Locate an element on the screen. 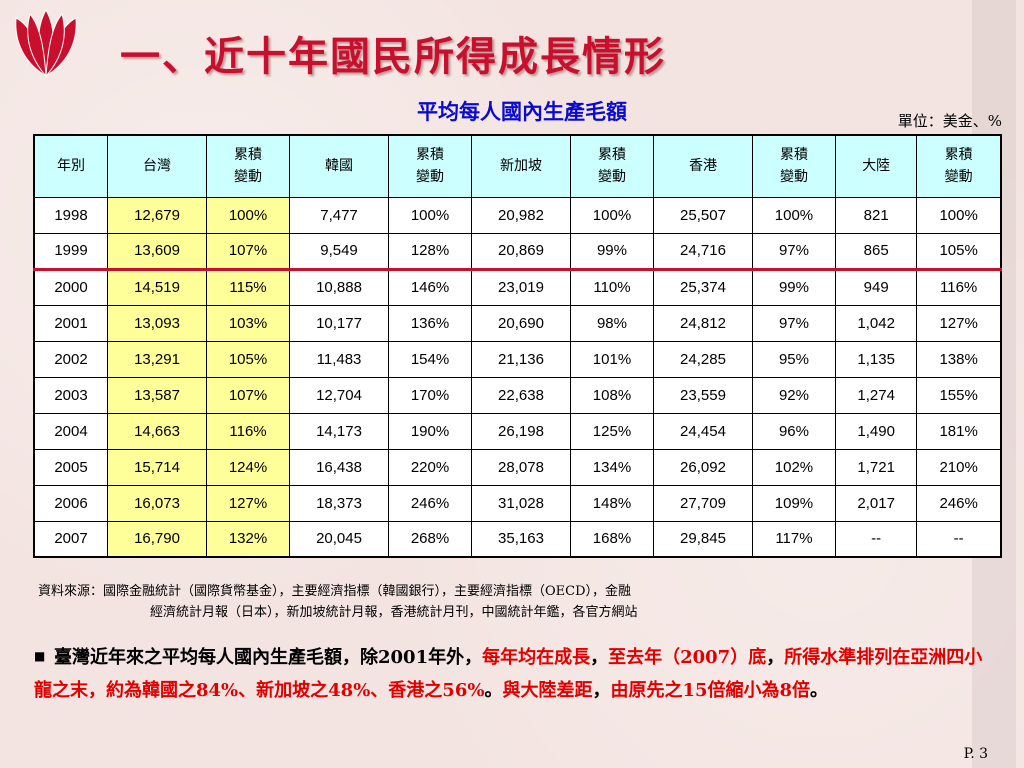 The height and width of the screenshot is (768, 1024). table-cell: 1,042 is located at coordinates (876, 323).